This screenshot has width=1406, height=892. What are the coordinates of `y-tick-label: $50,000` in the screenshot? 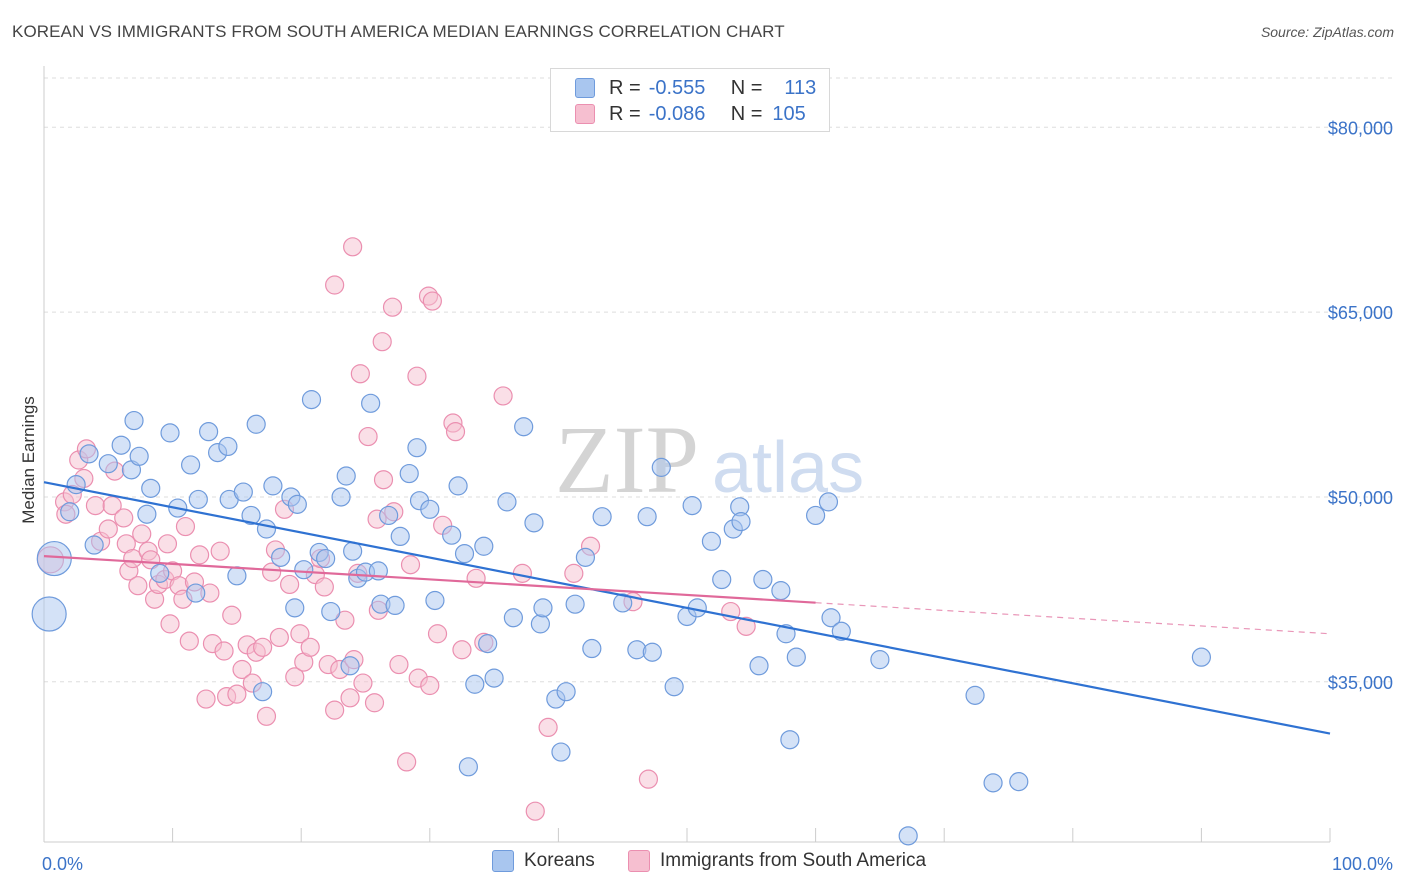 It's located at (1360, 498).